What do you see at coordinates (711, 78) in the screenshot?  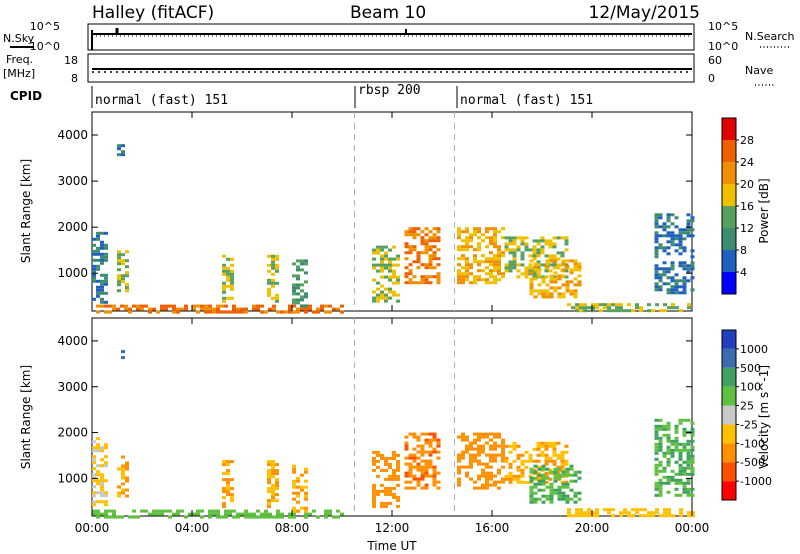 I see `nave-low-tick: 0` at bounding box center [711, 78].